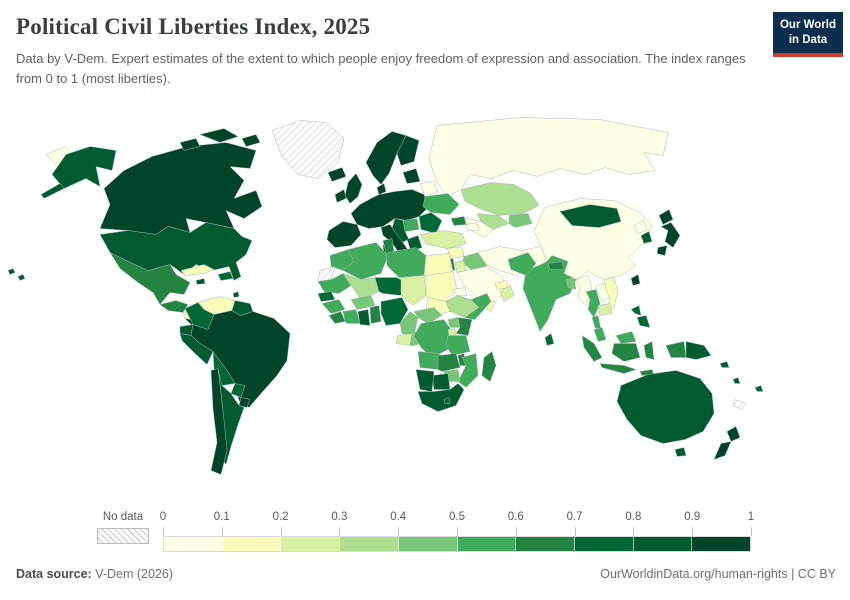 The image size is (850, 600). What do you see at coordinates (556, 265) in the screenshot?
I see `country-nepal` at bounding box center [556, 265].